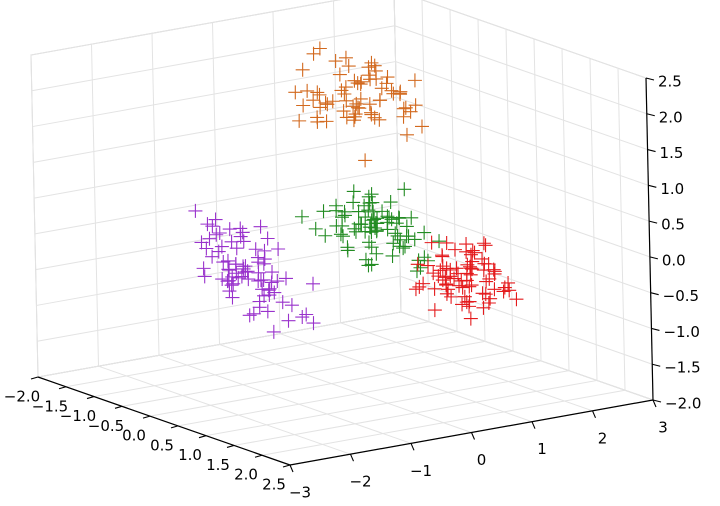 This screenshot has height=506, width=720. Describe the element at coordinates (683, 404) in the screenshot. I see `z-tick-label-0: −2.0` at that location.